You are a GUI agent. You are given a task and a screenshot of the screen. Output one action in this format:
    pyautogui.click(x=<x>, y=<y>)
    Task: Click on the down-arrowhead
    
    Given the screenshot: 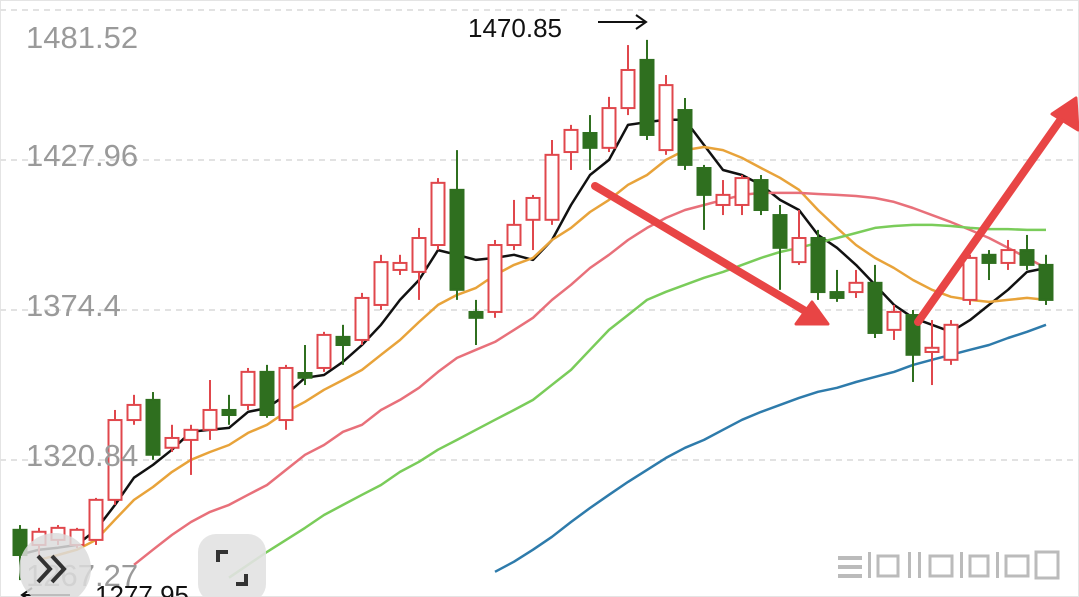 What is the action you would take?
    pyautogui.click(x=812, y=313)
    